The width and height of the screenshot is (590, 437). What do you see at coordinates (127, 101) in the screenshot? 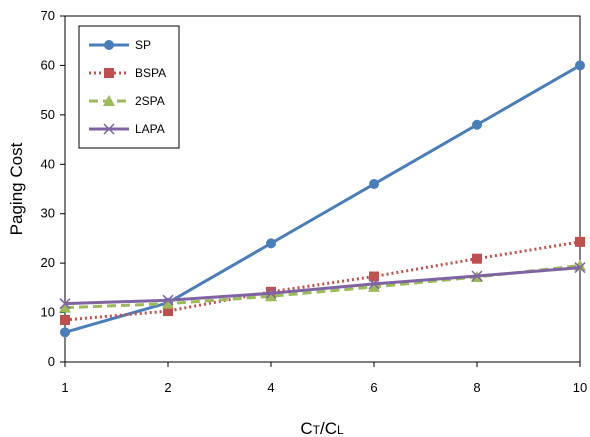
I see `legend-item-2spa: 2SPA` at bounding box center [127, 101].